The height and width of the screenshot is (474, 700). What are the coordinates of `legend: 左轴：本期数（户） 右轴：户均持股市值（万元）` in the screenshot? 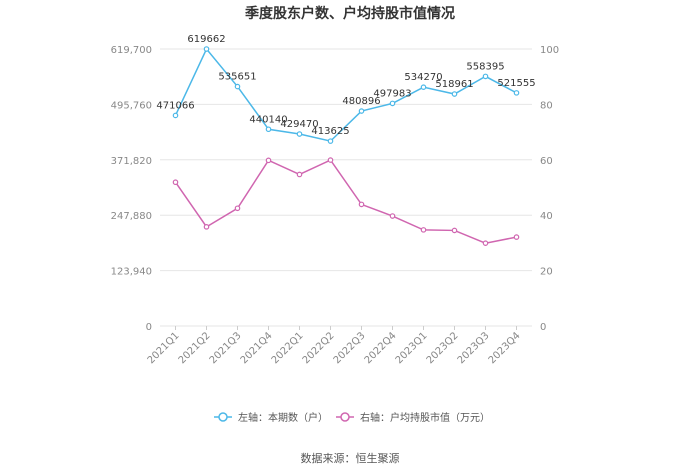 It's located at (352, 417).